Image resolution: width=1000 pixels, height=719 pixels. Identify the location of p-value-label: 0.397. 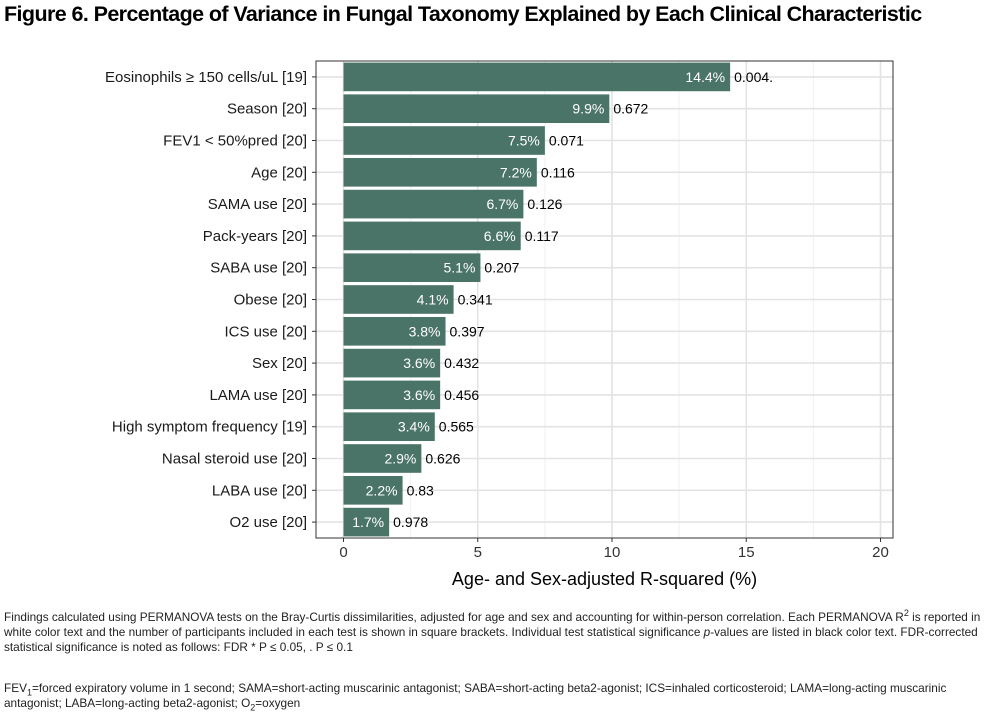
(467, 331).